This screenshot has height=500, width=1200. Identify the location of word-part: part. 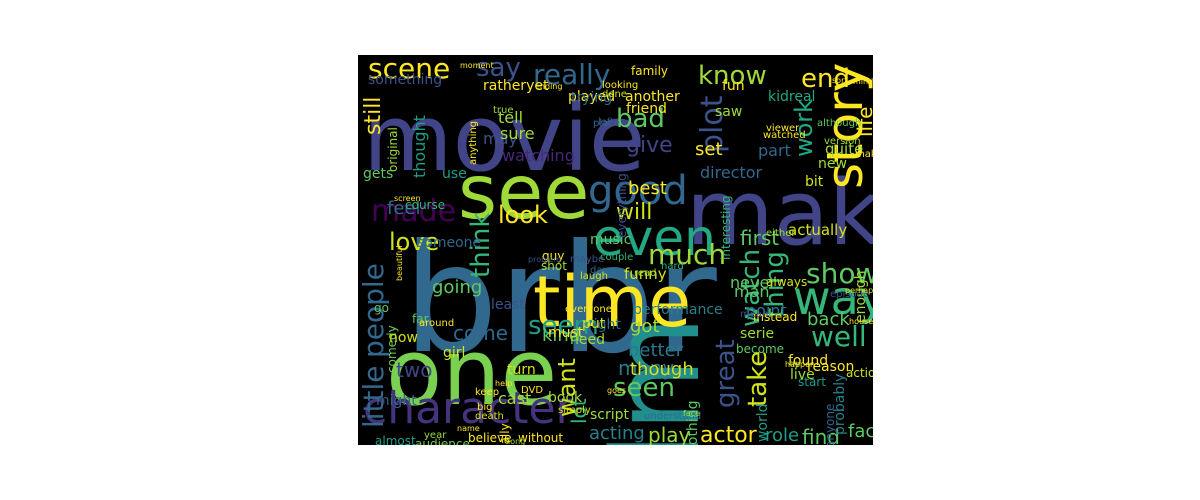
(774, 150).